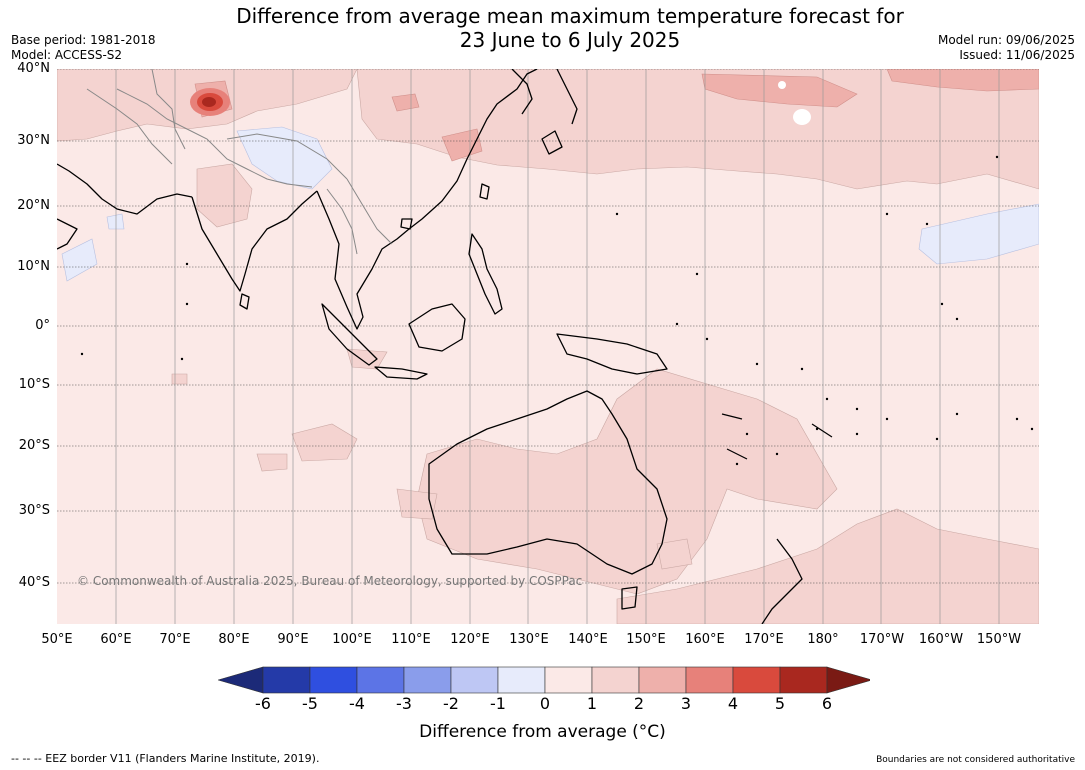 The image size is (1085, 770). What do you see at coordinates (57, 639) in the screenshot?
I see `lon-label-50e: 50°E` at bounding box center [57, 639].